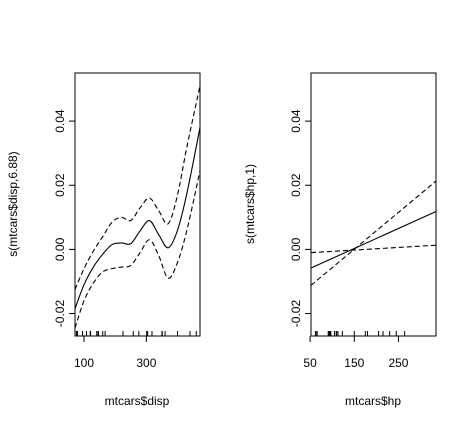 The width and height of the screenshot is (474, 428). Describe the element at coordinates (13, 203) in the screenshot. I see `y-axis-title: s(mtcars$disp,6.88)` at that location.